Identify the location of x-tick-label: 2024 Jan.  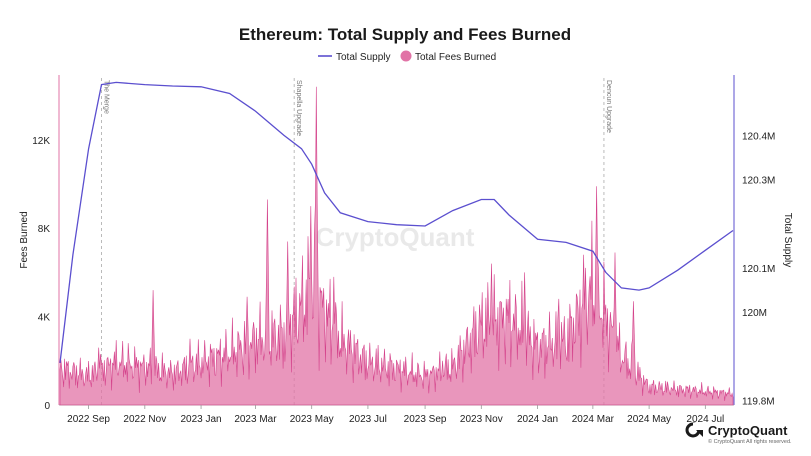
(537, 419).